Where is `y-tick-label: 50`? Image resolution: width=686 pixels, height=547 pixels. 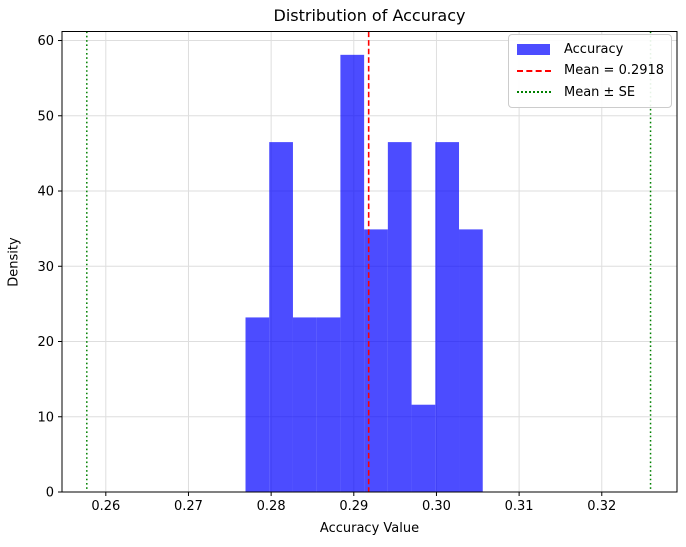
y-tick-label: 50 is located at coordinates (45, 116).